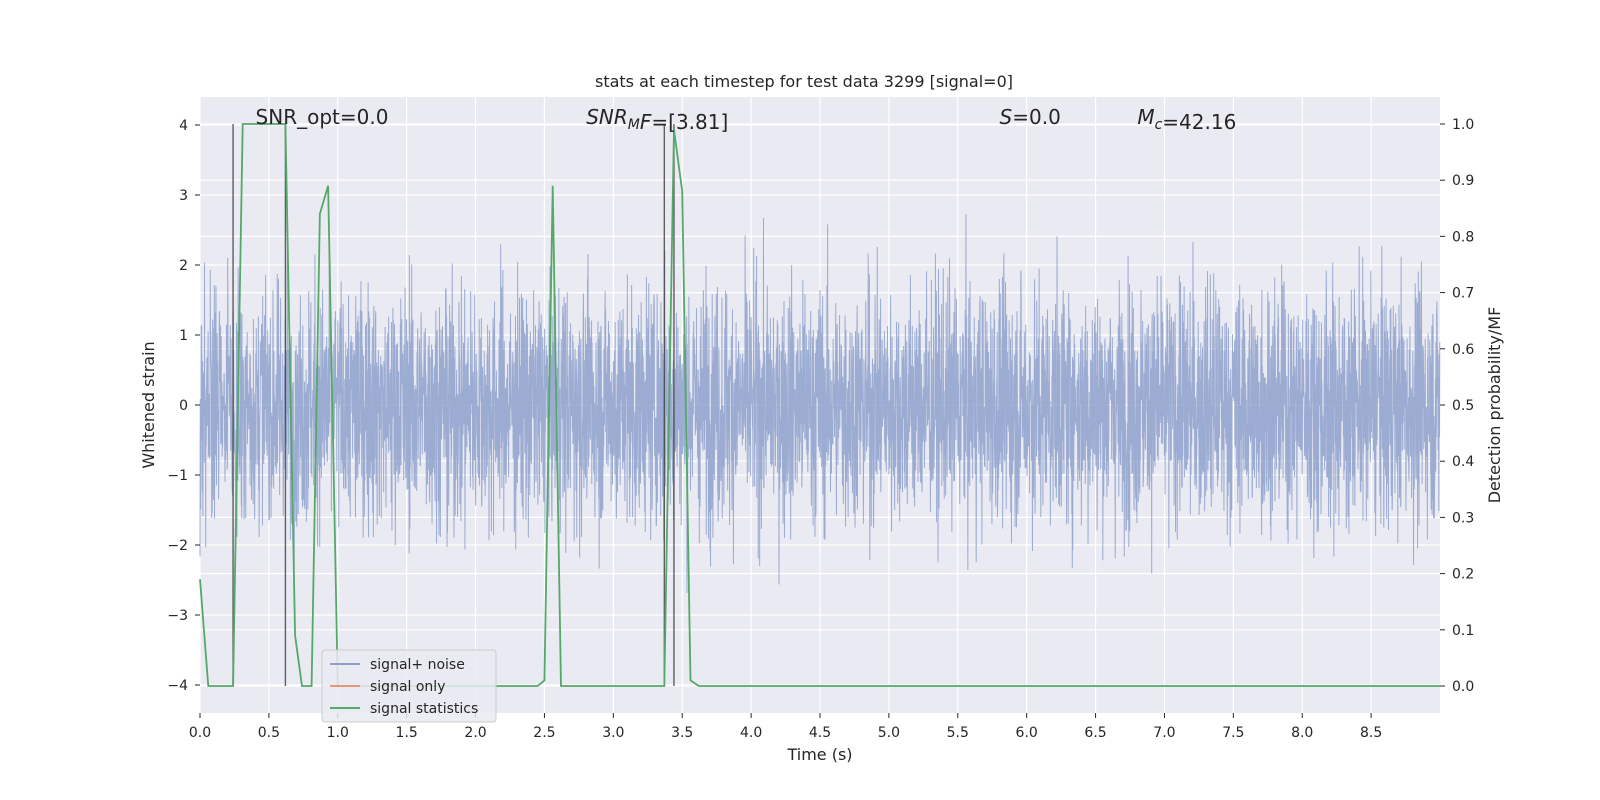 This screenshot has height=800, width=1600. I want to click on x-tick-label: 1.0, so click(338, 733).